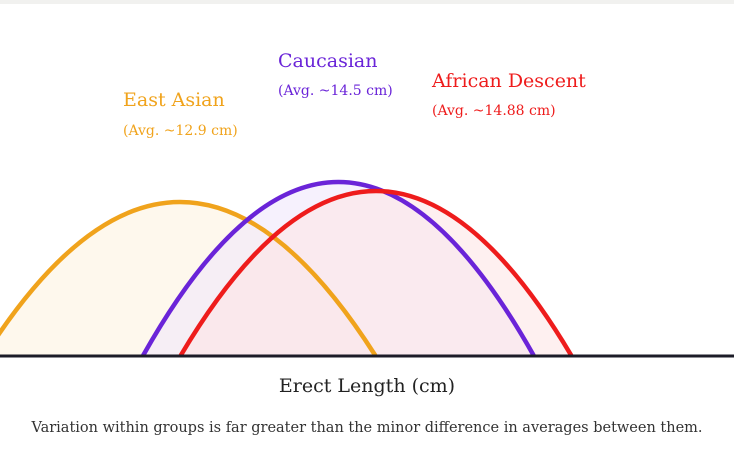  Describe the element at coordinates (367, 386) in the screenshot. I see `x-axis-label: Erect Length (cm)` at that location.